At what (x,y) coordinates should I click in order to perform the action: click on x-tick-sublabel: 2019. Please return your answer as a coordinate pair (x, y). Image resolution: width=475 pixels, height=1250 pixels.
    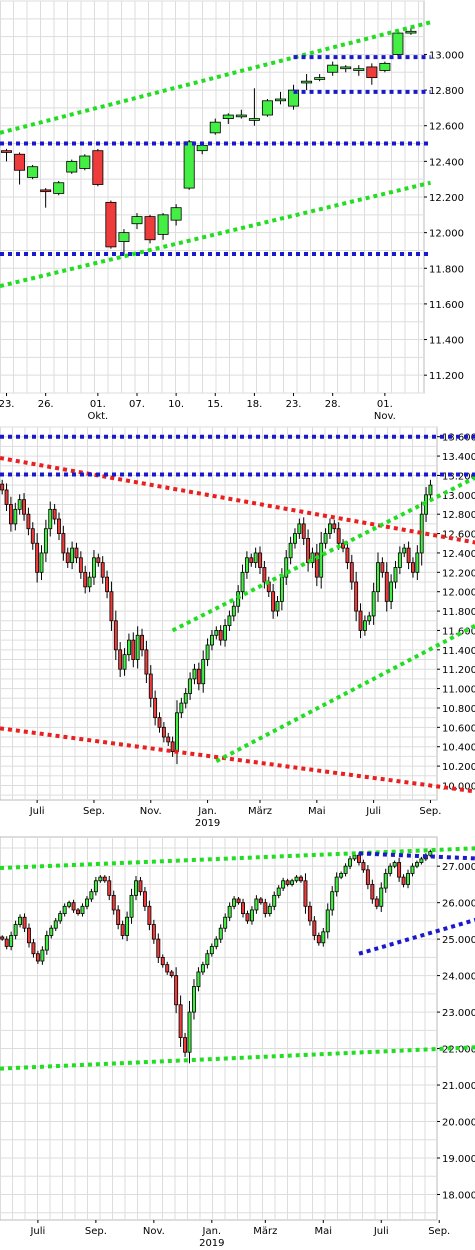
    Looking at the image, I should click on (207, 823).